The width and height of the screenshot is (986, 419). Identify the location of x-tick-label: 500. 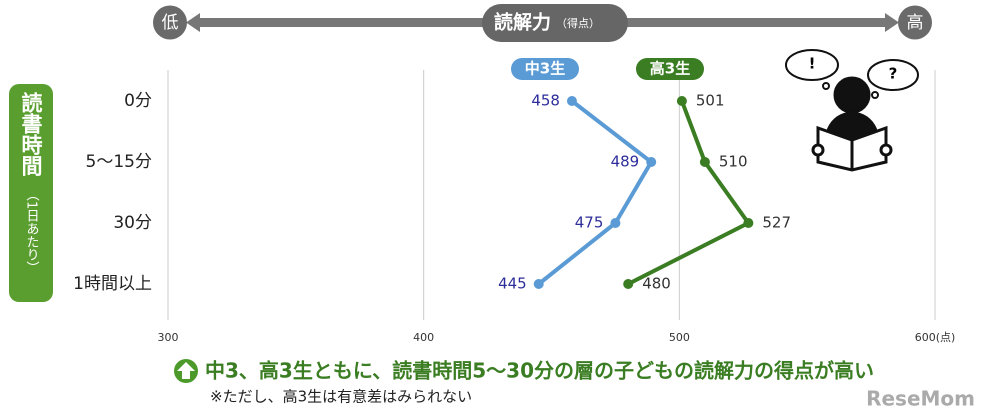
(679, 337).